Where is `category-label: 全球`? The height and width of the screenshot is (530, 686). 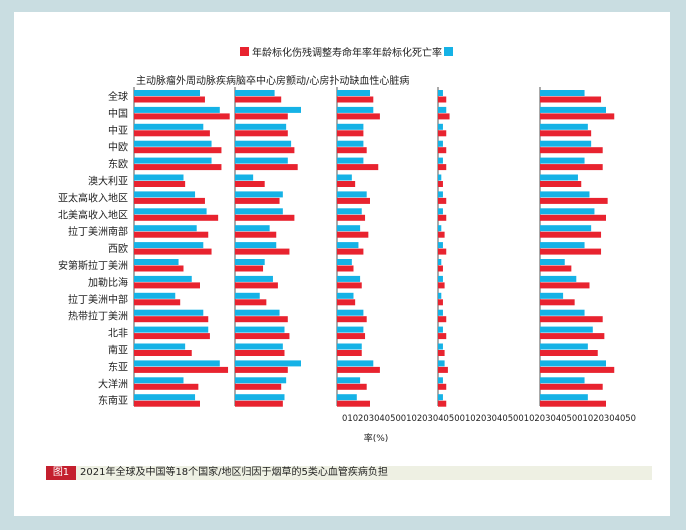
category-label: 全球 is located at coordinates (118, 96).